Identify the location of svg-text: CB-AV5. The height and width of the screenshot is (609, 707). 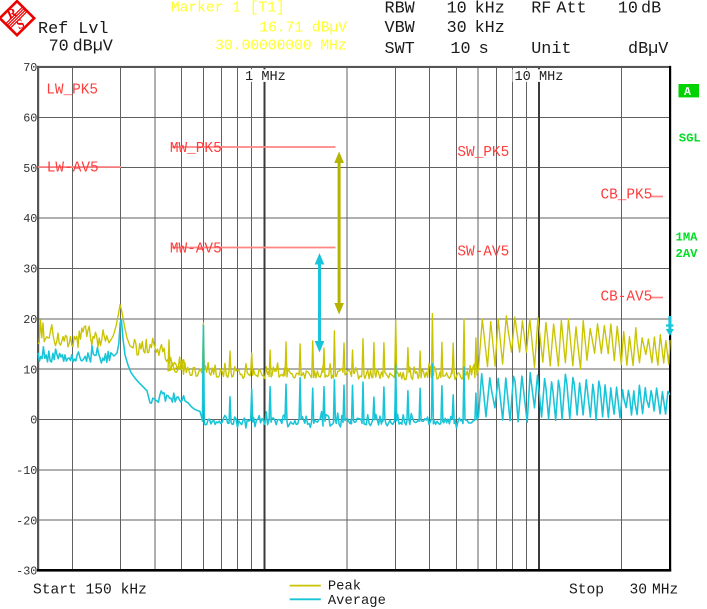
(627, 298).